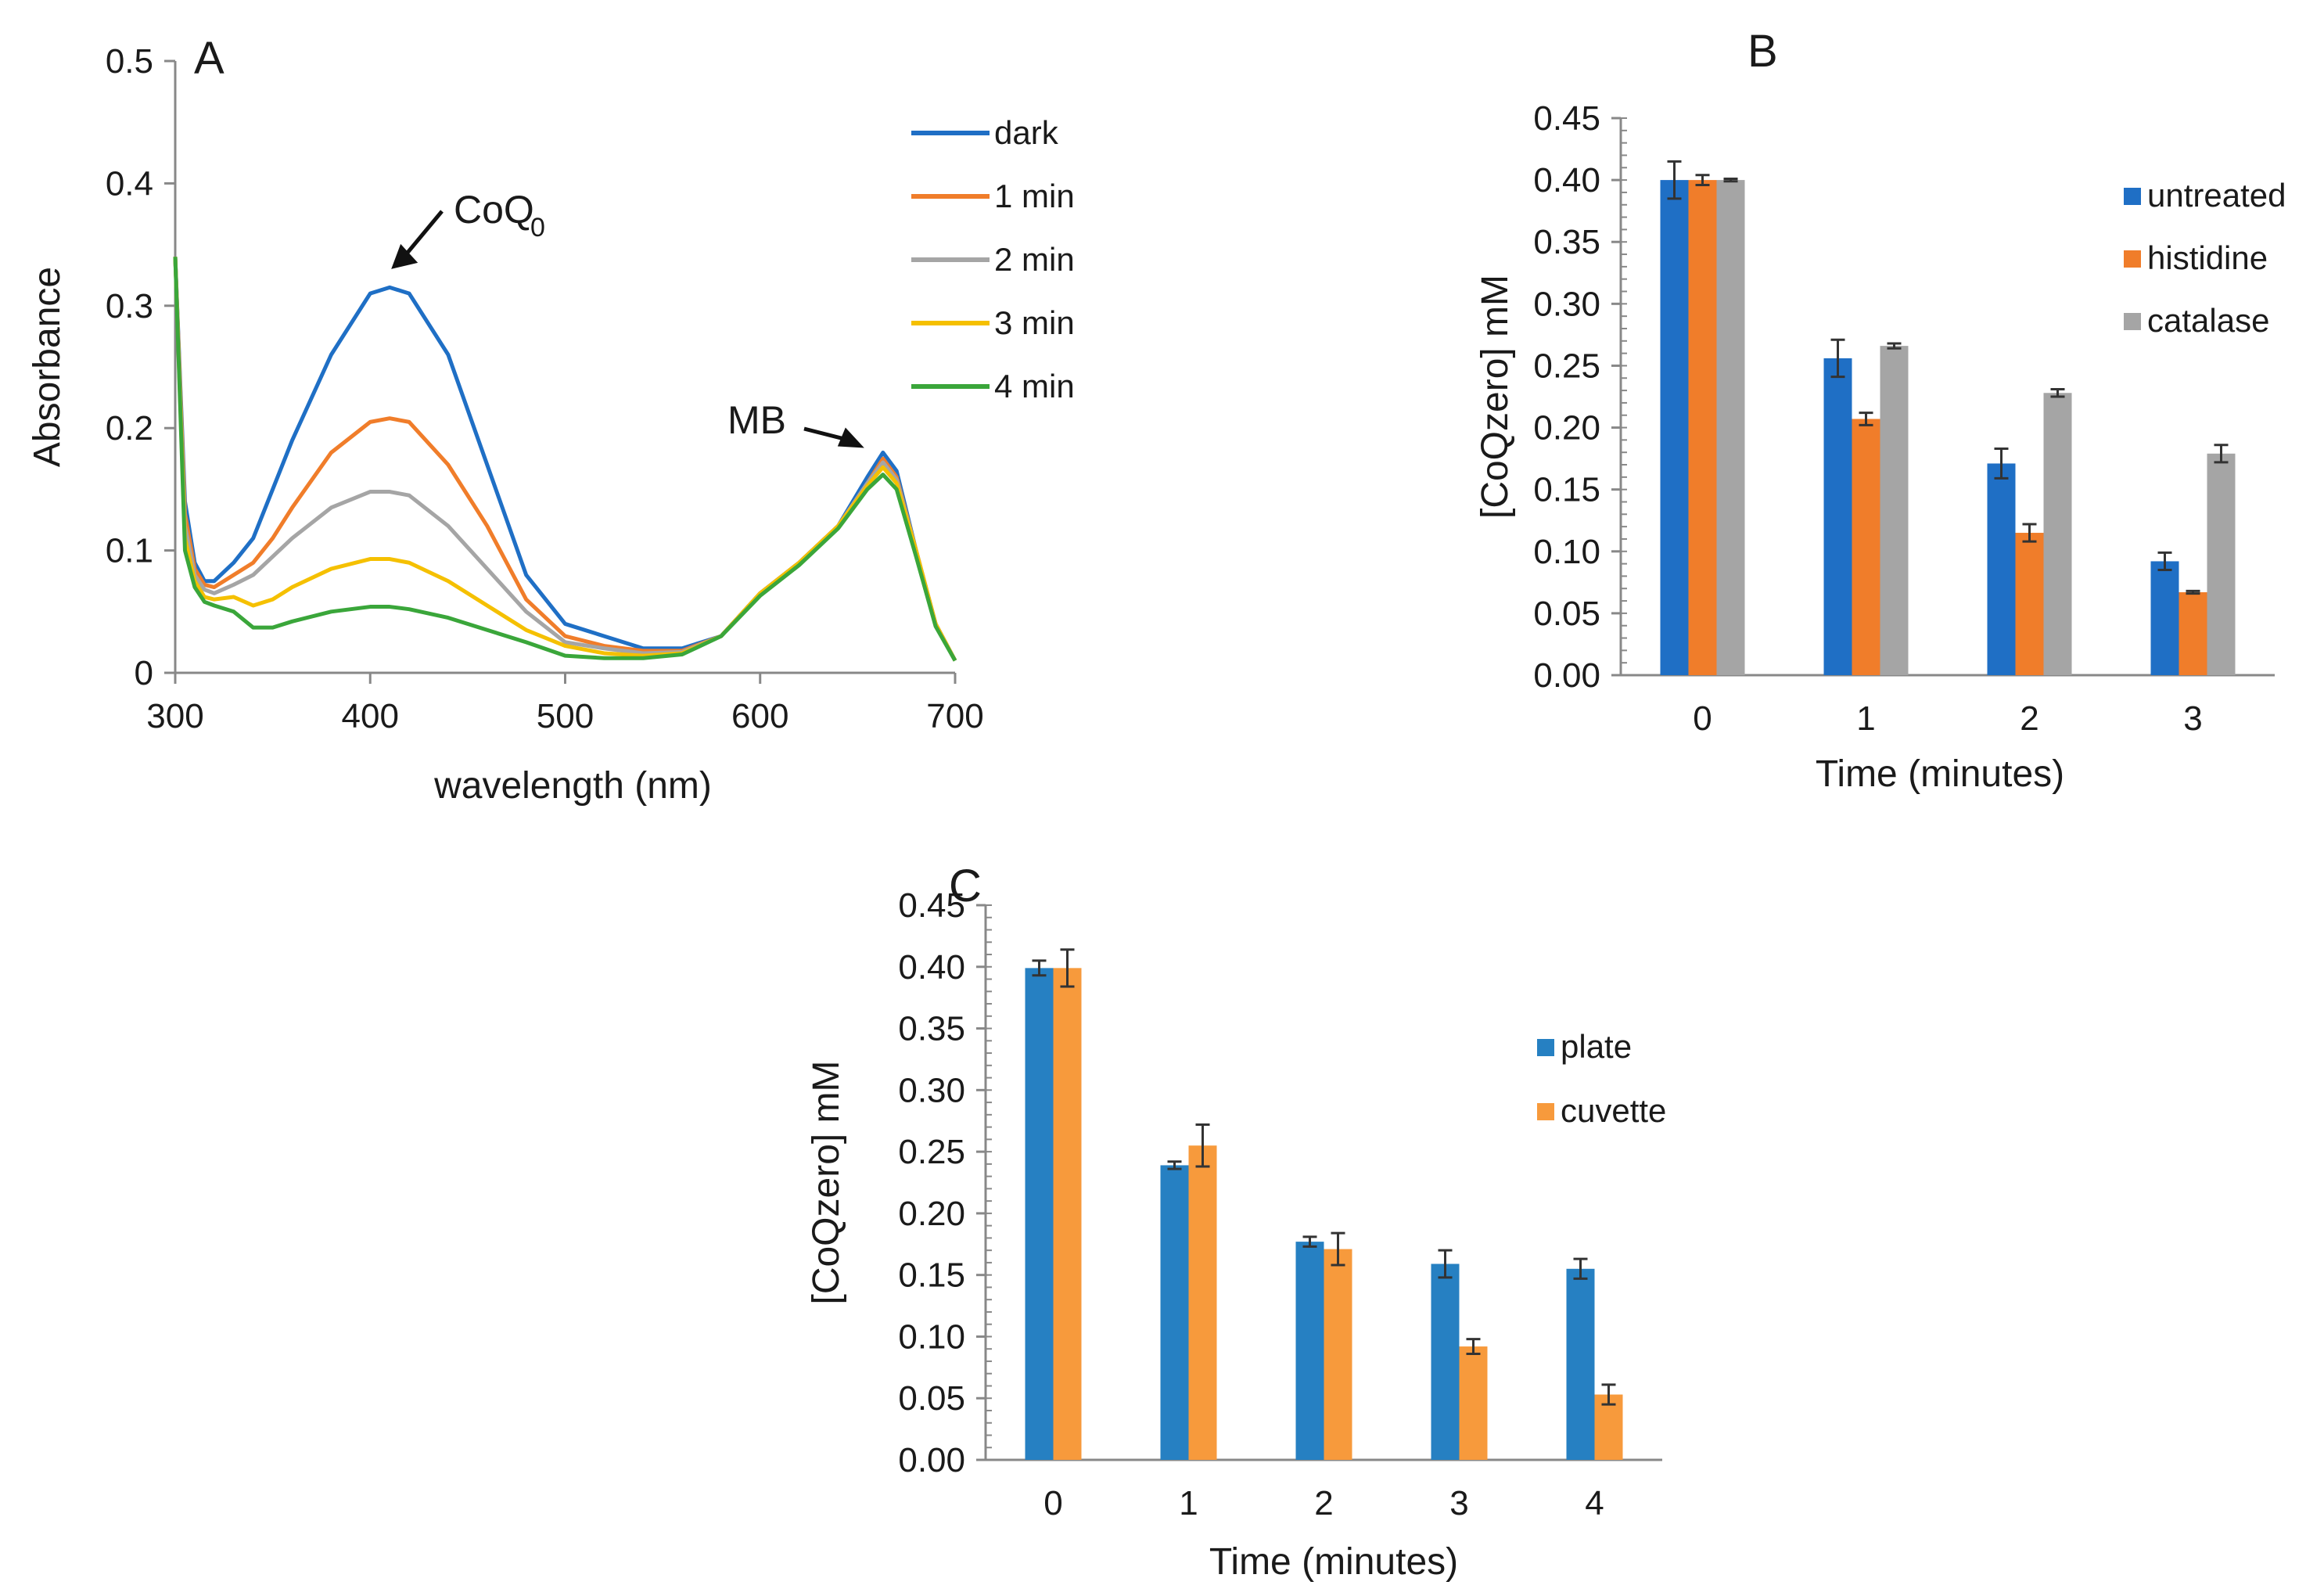 This screenshot has width=2324, height=1596. What do you see at coordinates (2216, 196) in the screenshot?
I see `legend-label: untreated` at bounding box center [2216, 196].